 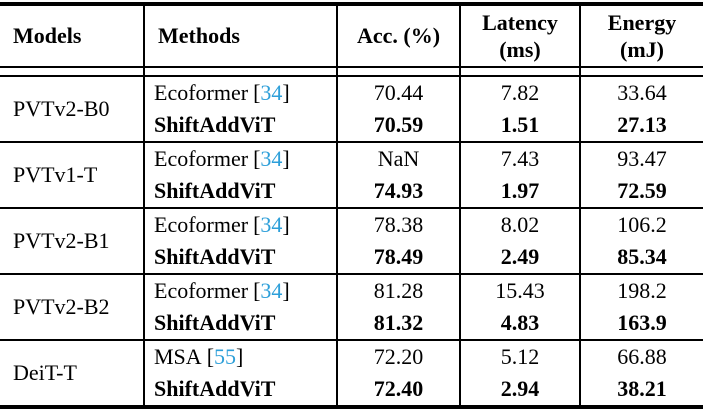 What do you see at coordinates (520, 323) in the screenshot?
I see `latency-cell: 4.83` at bounding box center [520, 323].